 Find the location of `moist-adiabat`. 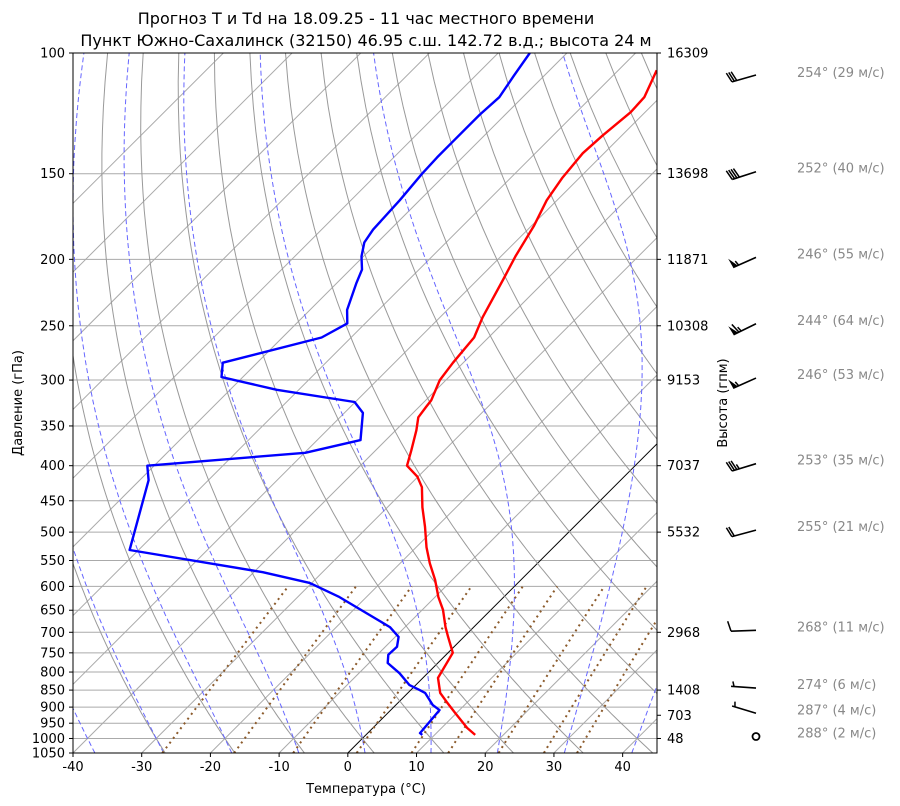

moist-adiabat is located at coordinates (444, 403).